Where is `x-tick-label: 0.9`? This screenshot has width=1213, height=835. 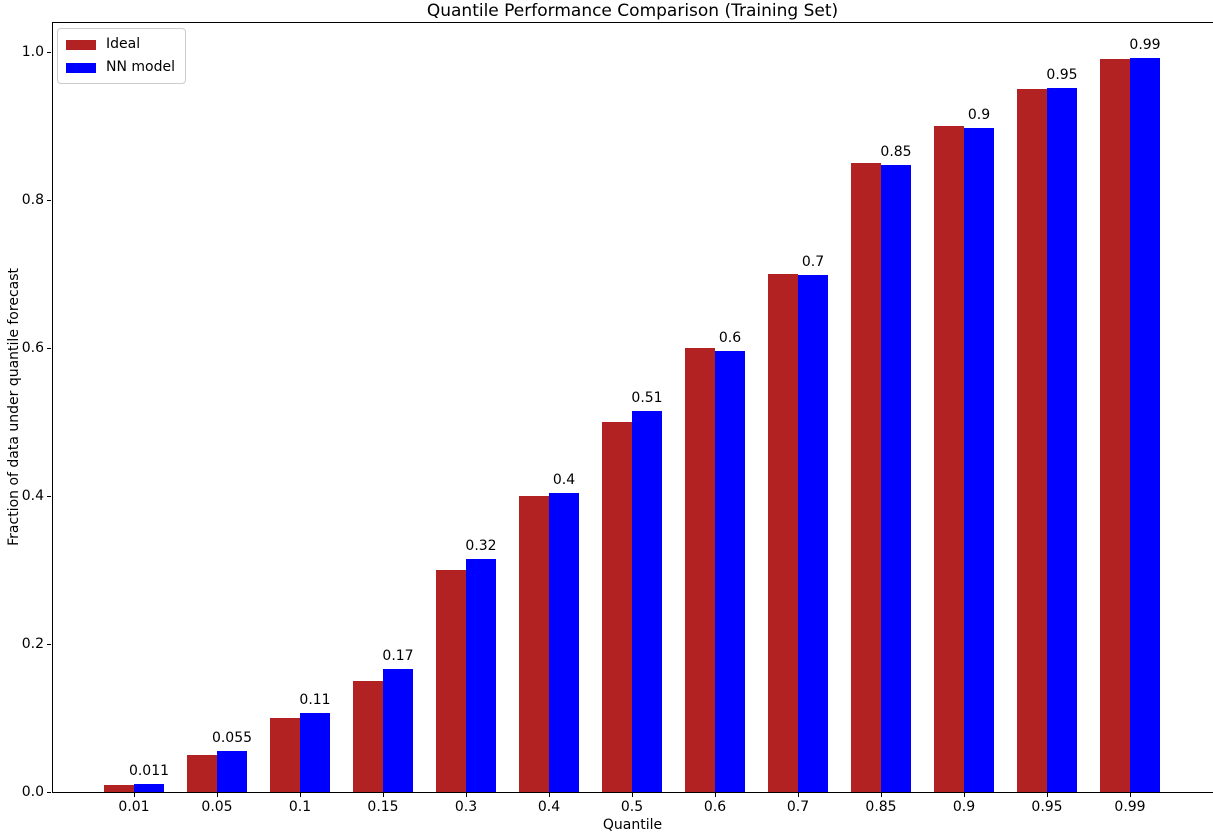
x-tick-label: 0.9 is located at coordinates (964, 807).